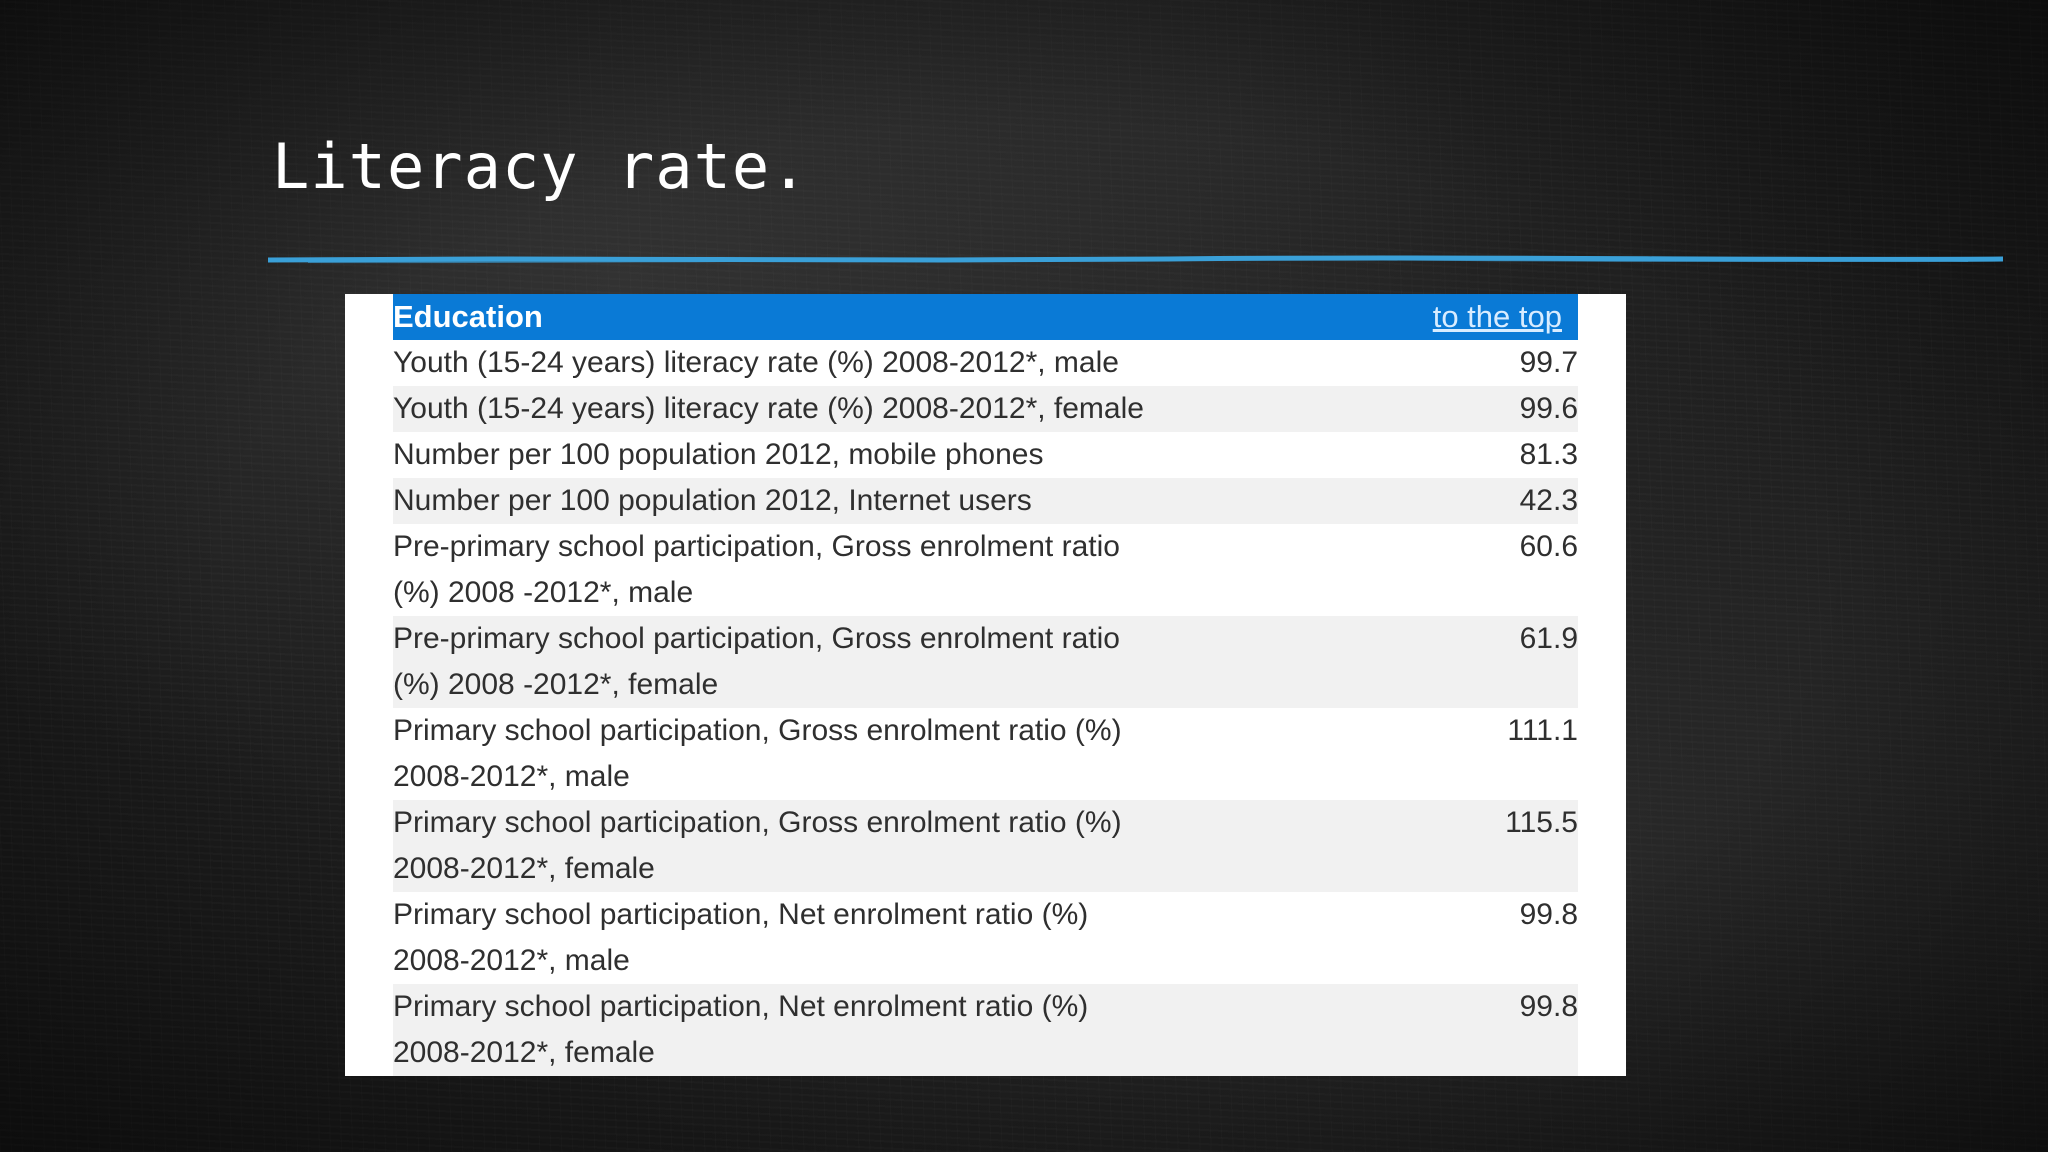 The width and height of the screenshot is (2048, 1152). I want to click on to-the-top-cell: to the top, so click(1465, 317).